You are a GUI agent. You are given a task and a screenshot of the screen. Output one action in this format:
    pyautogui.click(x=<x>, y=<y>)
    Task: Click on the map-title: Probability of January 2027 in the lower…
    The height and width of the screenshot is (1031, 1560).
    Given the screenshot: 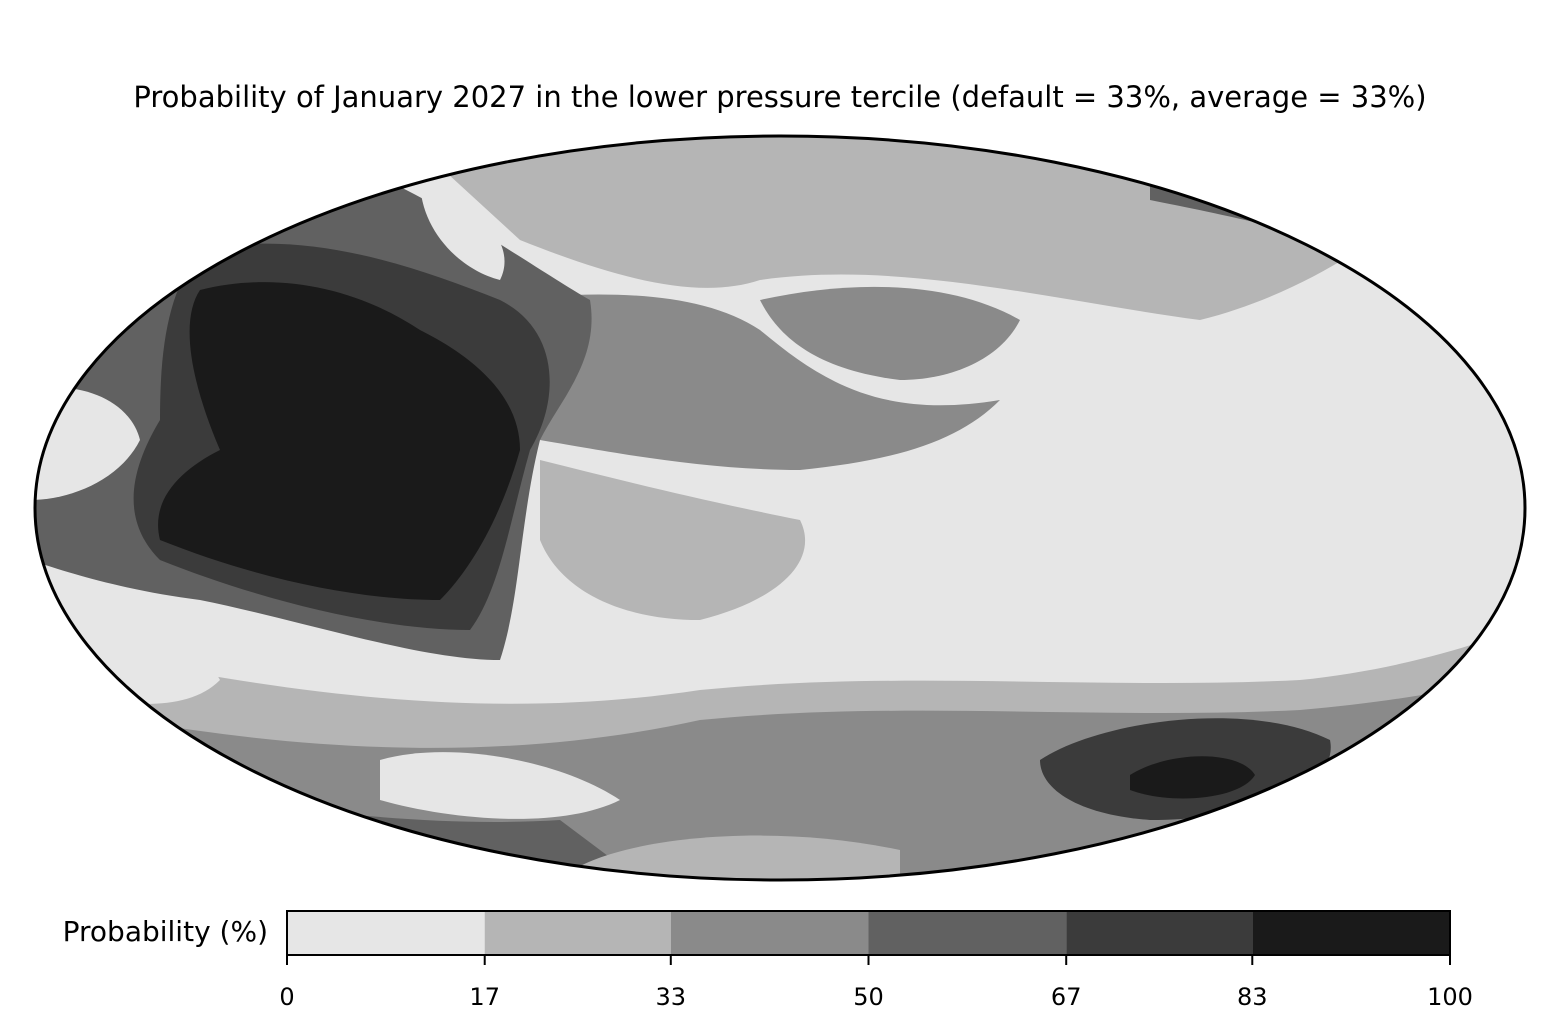 What is the action you would take?
    pyautogui.click(x=779, y=97)
    